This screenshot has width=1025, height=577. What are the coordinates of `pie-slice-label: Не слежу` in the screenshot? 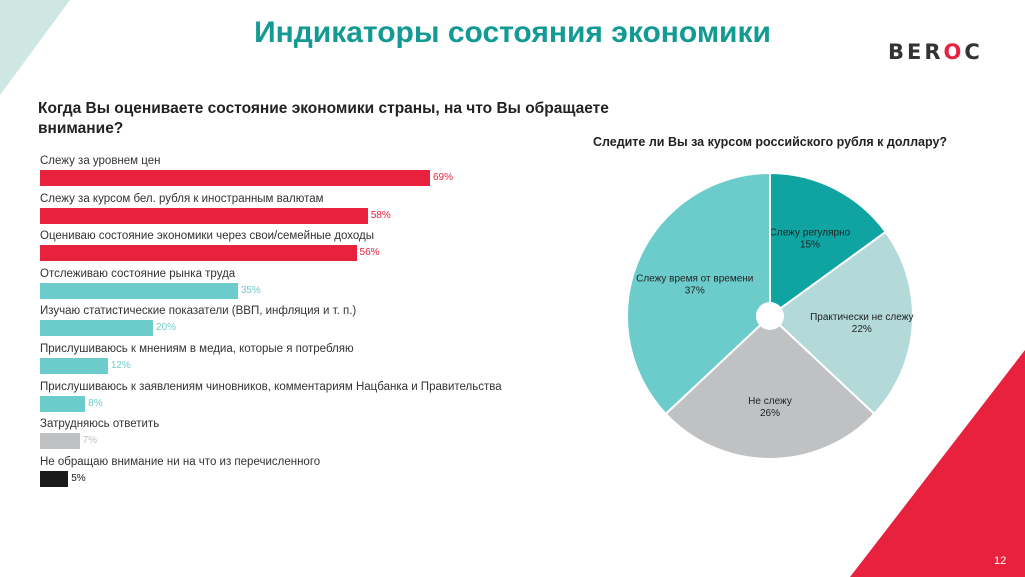 It's located at (770, 401).